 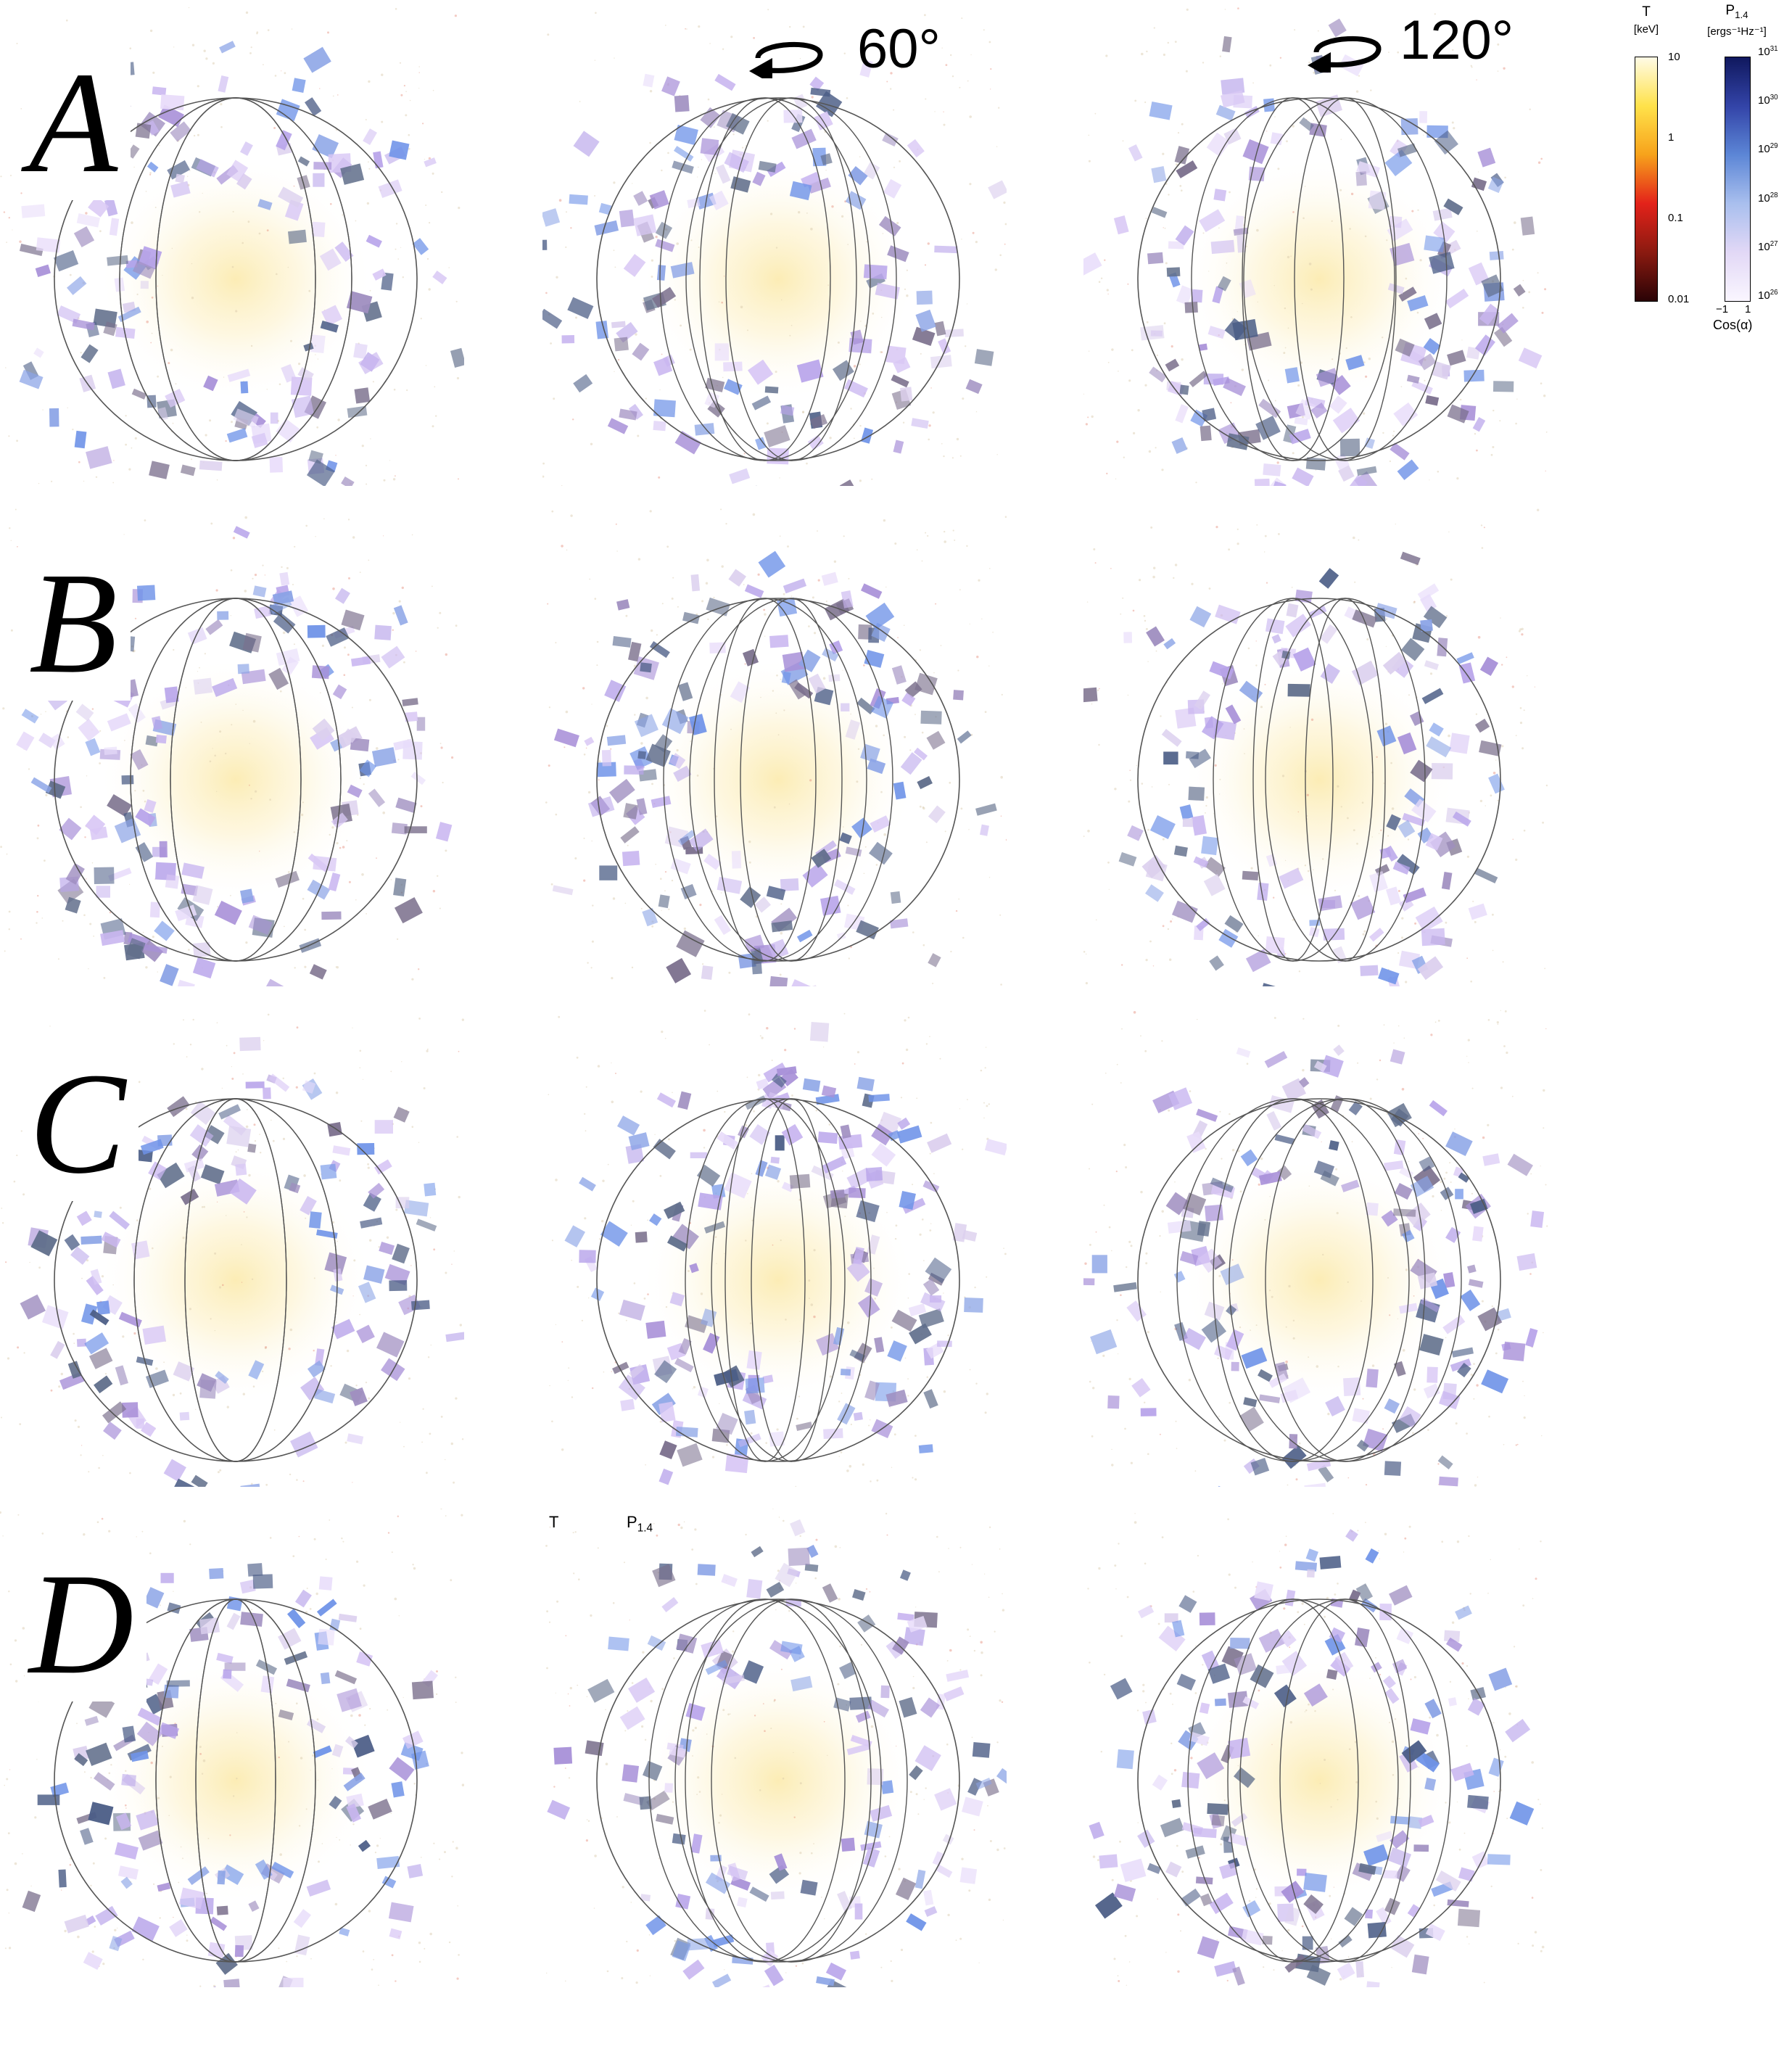 I want to click on row-label-a: A, so click(x=78, y=126).